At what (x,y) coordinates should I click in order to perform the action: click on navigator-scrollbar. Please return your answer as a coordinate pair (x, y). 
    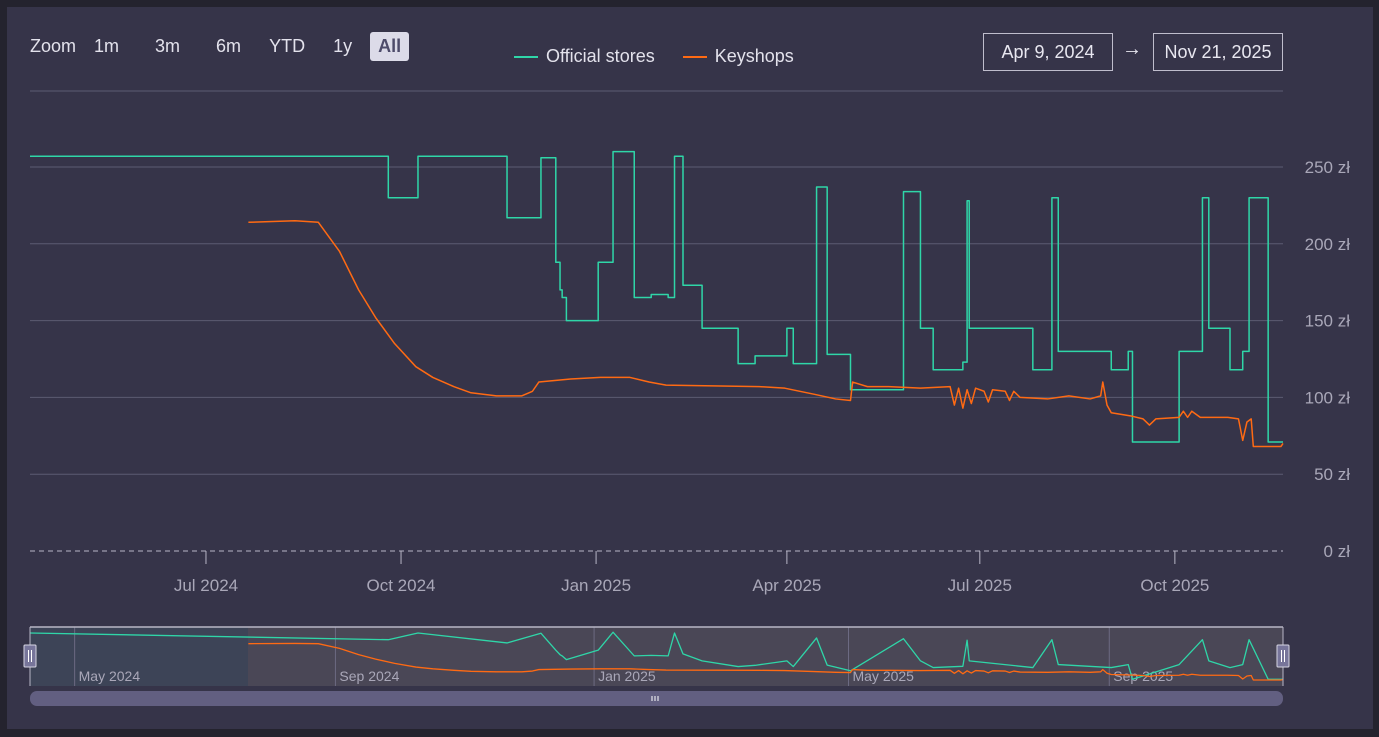
    Looking at the image, I should click on (656, 698).